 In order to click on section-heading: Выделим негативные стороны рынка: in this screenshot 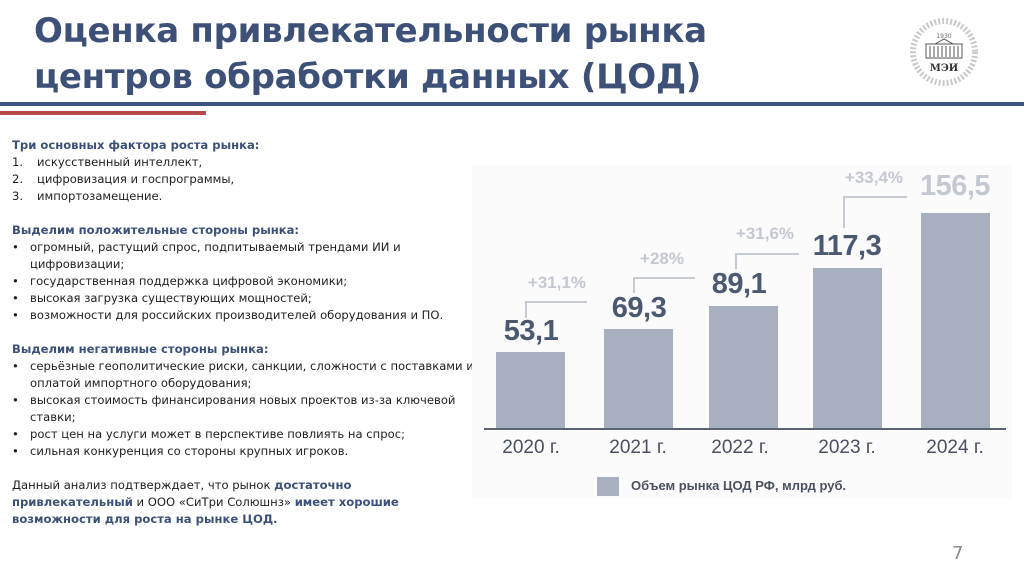, I will do `click(140, 349)`.